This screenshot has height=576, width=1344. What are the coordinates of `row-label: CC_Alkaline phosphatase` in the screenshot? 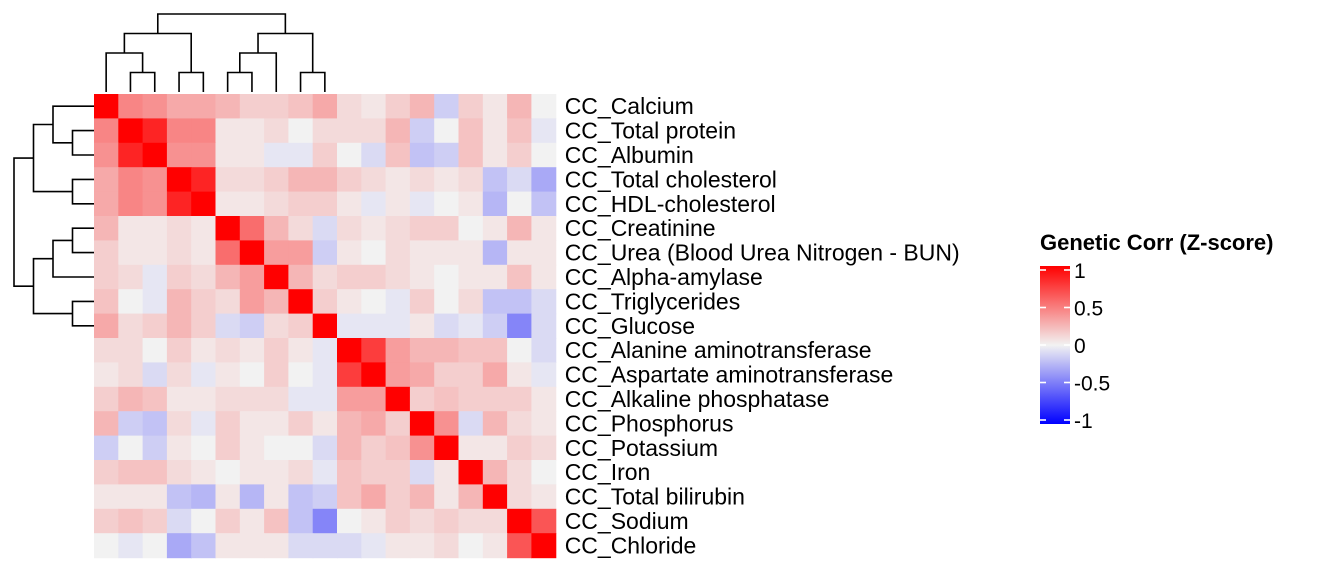 It's located at (697, 399).